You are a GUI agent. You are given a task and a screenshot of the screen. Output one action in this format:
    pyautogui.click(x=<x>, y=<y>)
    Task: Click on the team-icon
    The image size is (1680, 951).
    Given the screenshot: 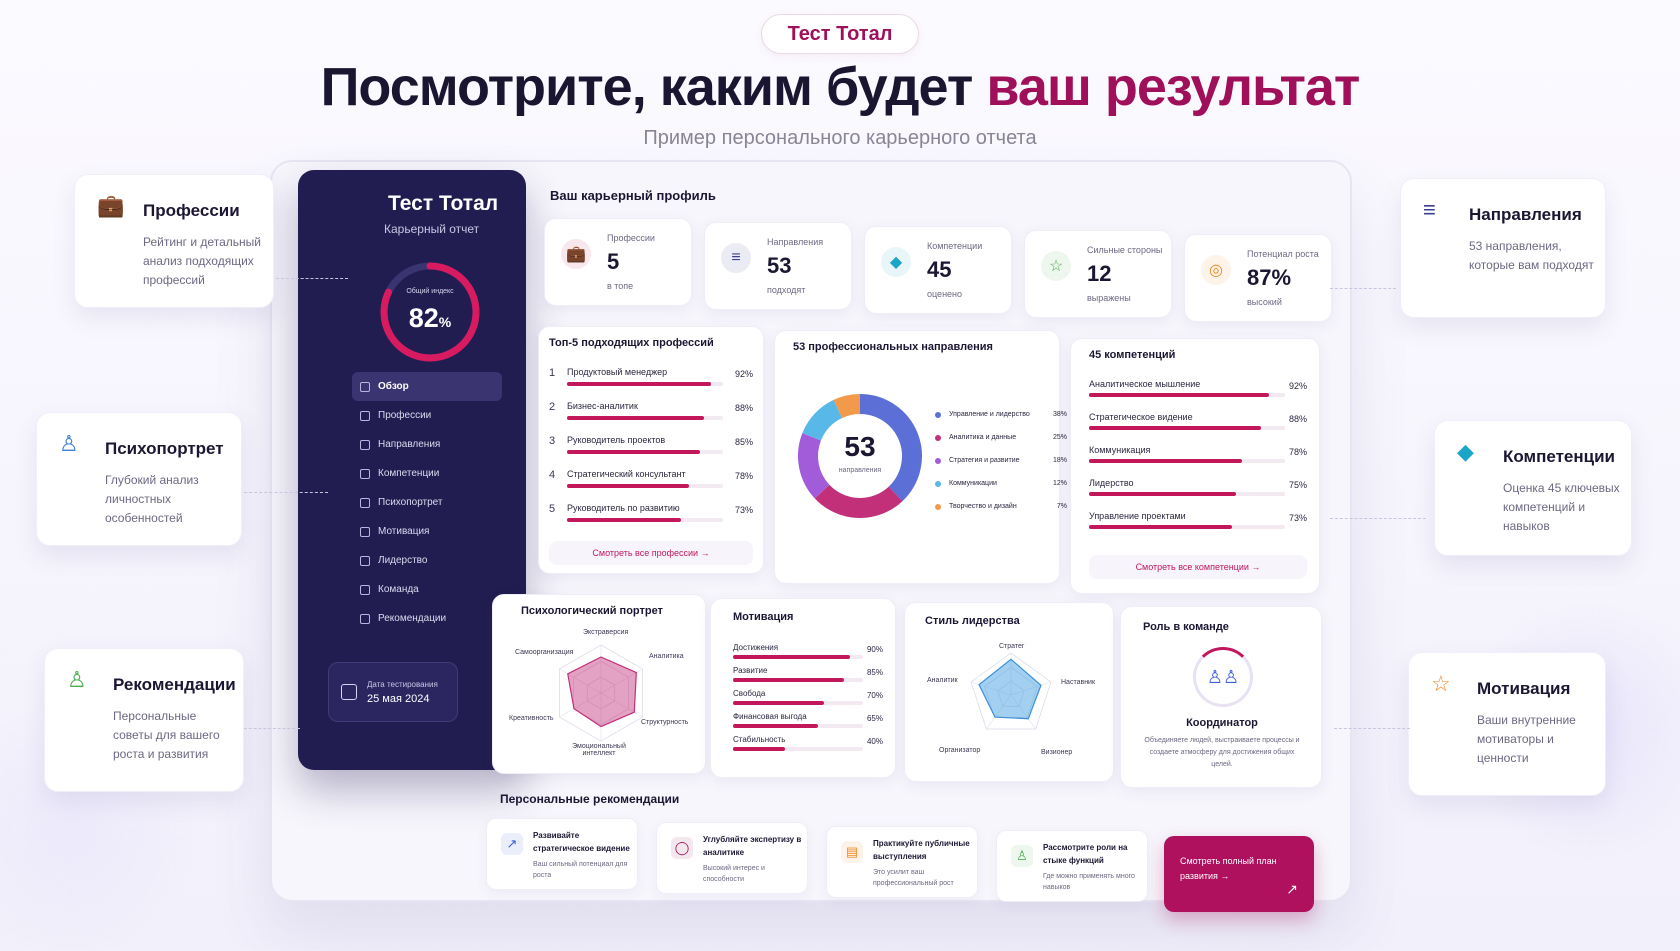 What is the action you would take?
    pyautogui.click(x=365, y=589)
    